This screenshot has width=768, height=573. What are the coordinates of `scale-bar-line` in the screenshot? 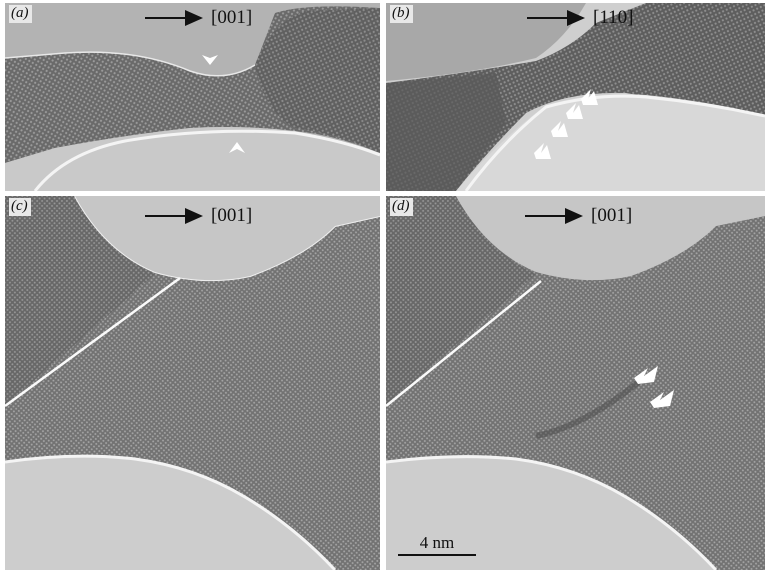 It's located at (437, 555).